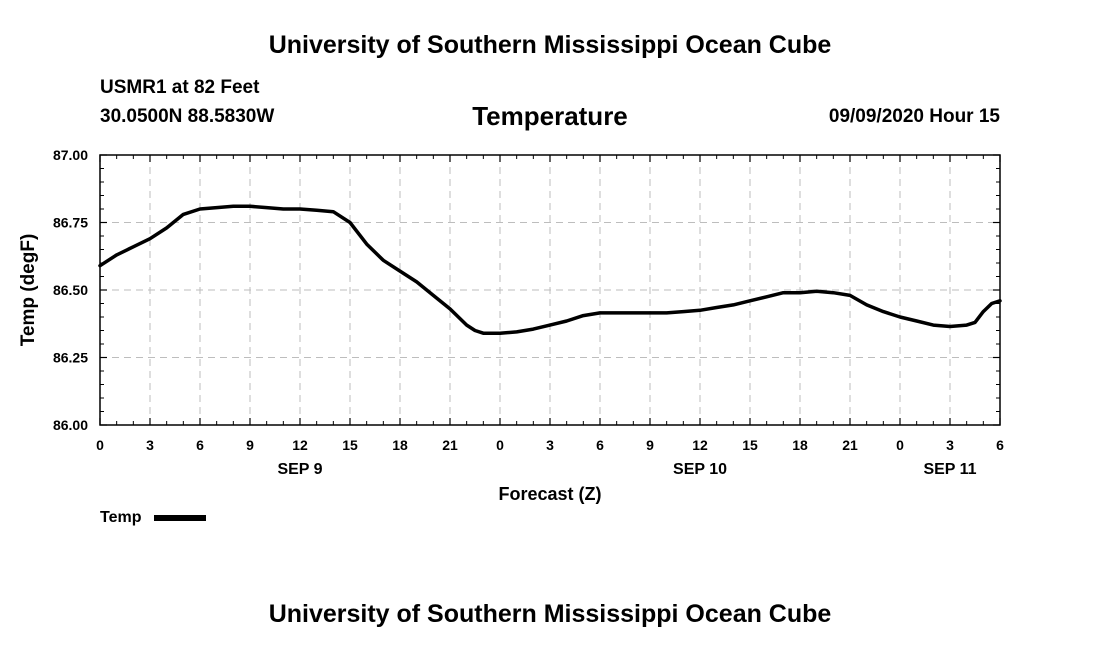  Describe the element at coordinates (70, 155) in the screenshot. I see `y-tick-label: 87.00` at that location.